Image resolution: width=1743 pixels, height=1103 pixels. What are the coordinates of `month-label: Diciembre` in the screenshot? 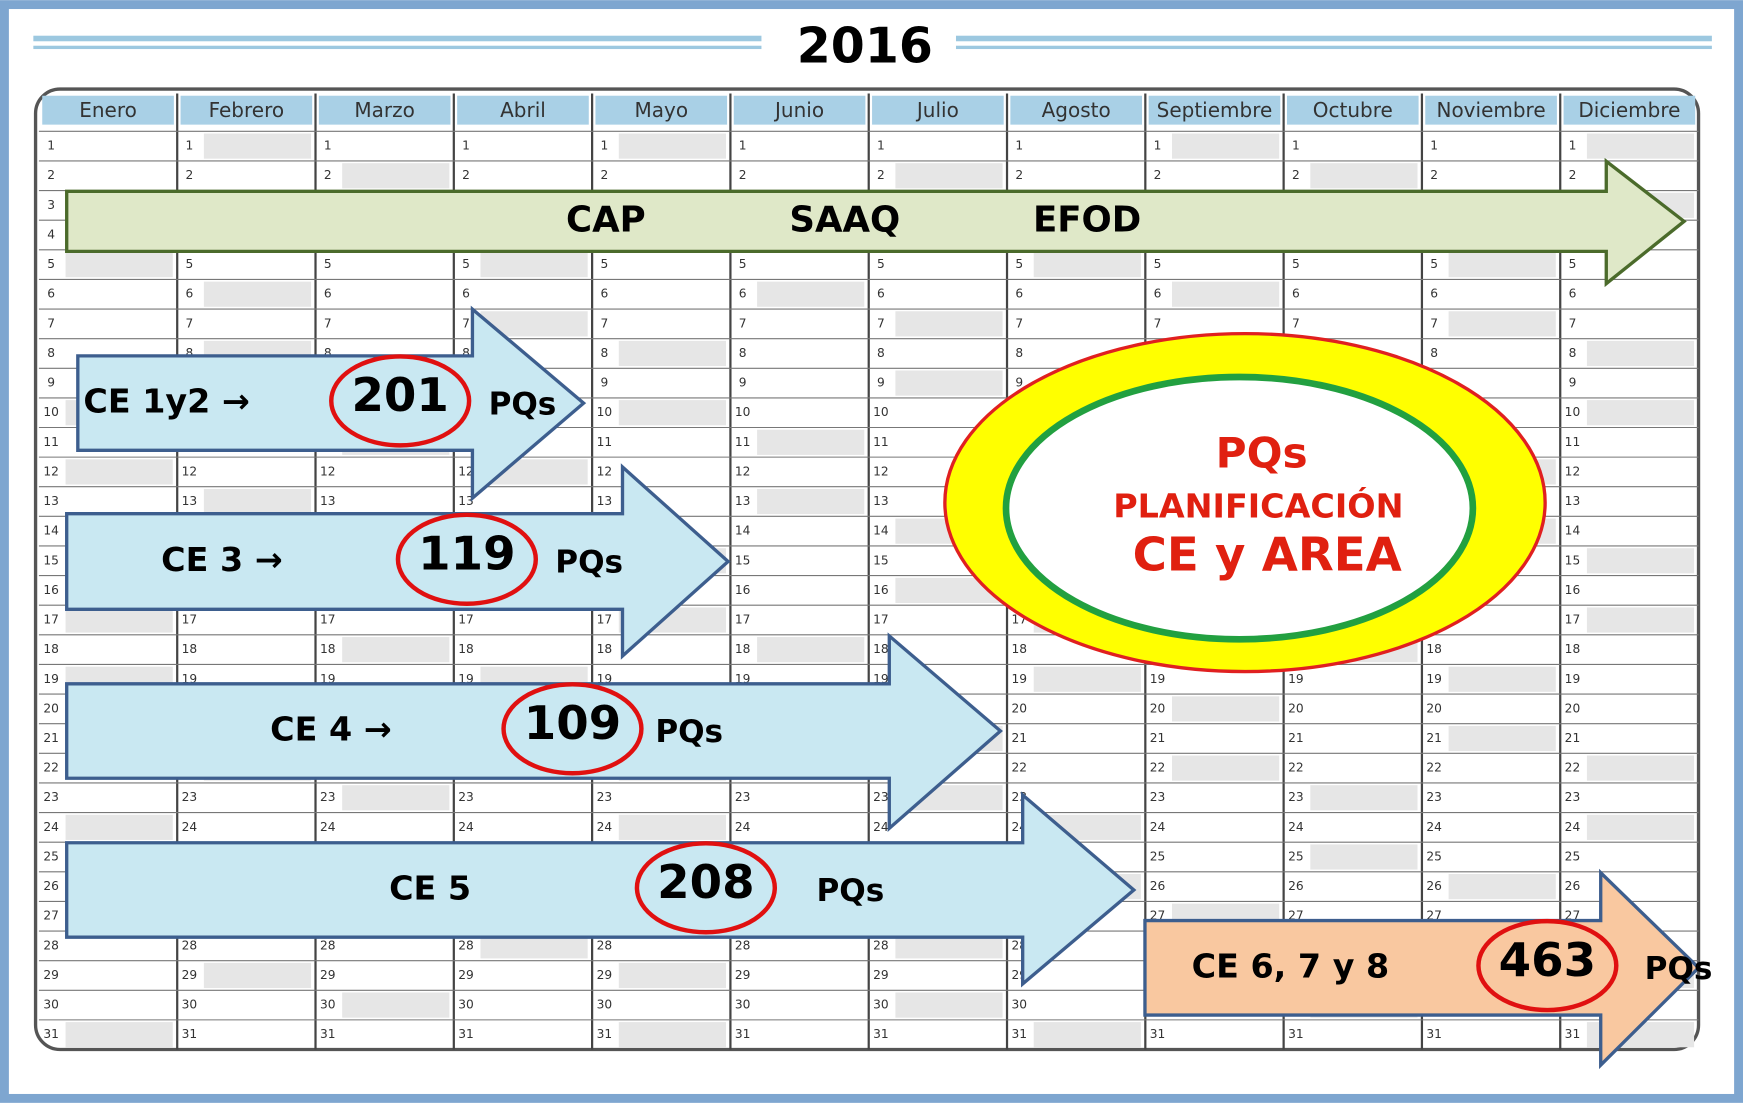 It's located at (1629, 110).